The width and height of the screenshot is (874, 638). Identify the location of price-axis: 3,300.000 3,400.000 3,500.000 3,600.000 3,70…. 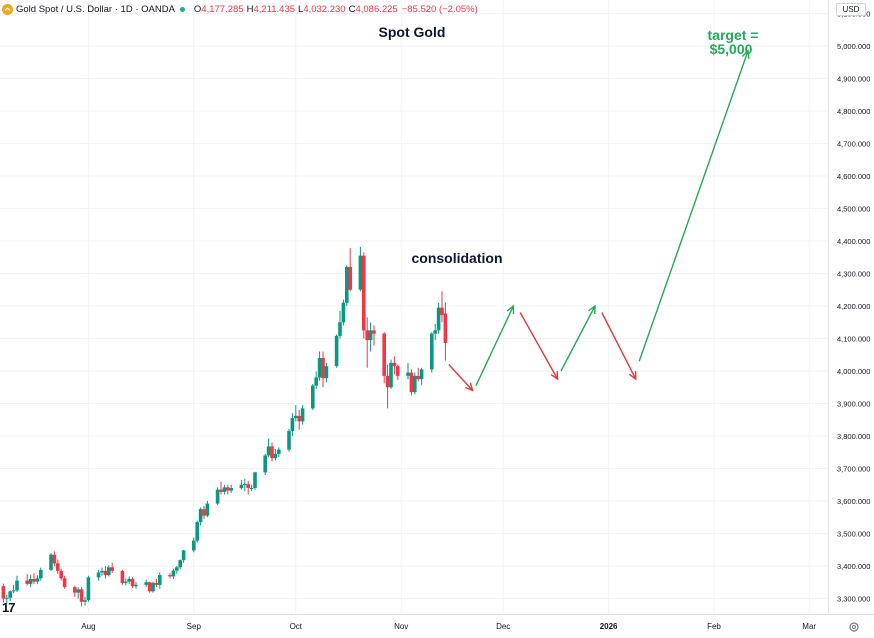
(851, 317).